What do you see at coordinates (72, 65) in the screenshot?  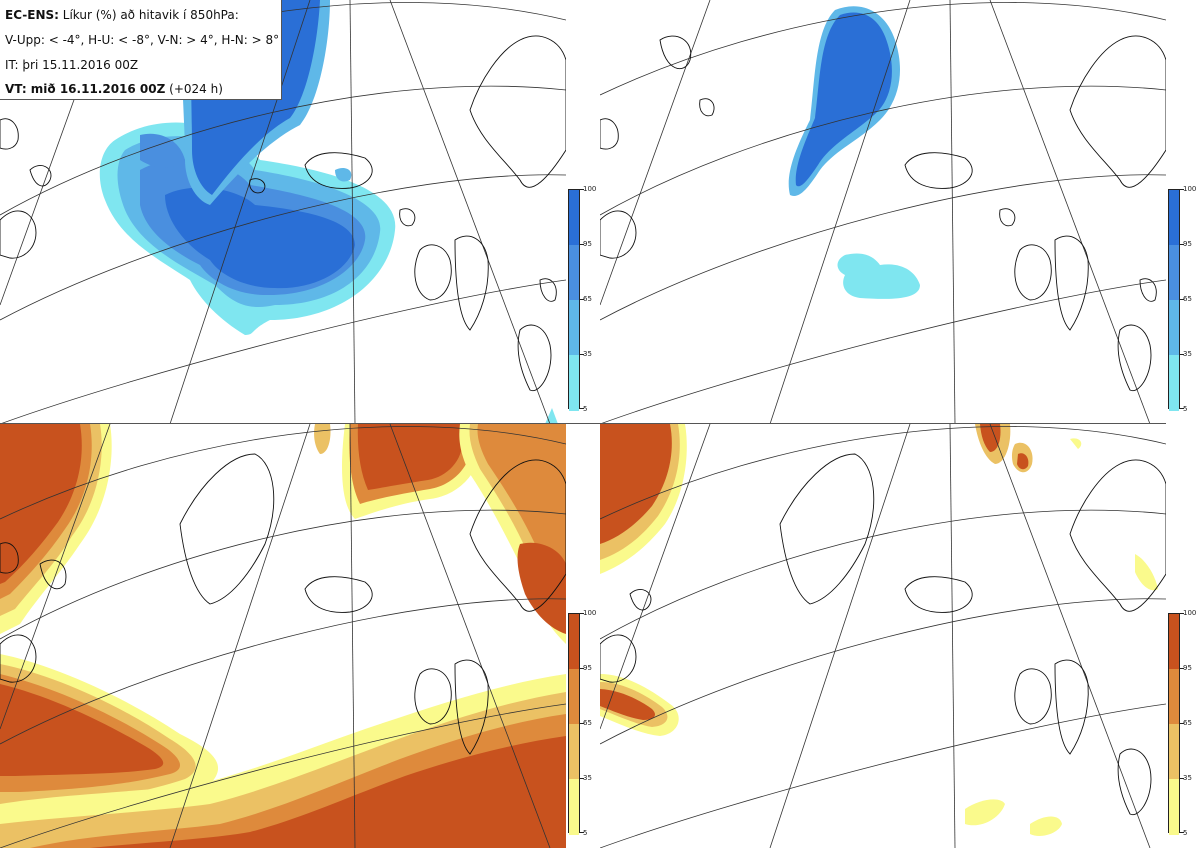 I see `header-initial-time: IT: þri 15.11.2016 00Z` at bounding box center [72, 65].